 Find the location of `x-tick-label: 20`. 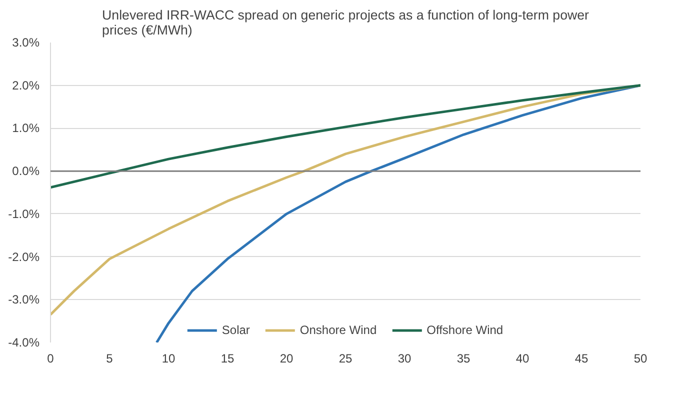

x-tick-label: 20 is located at coordinates (287, 359).